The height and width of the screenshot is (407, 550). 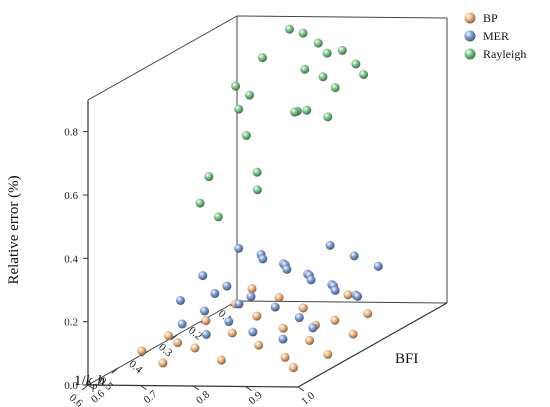 I want to click on floor-y-edge, so click(x=342, y=302).